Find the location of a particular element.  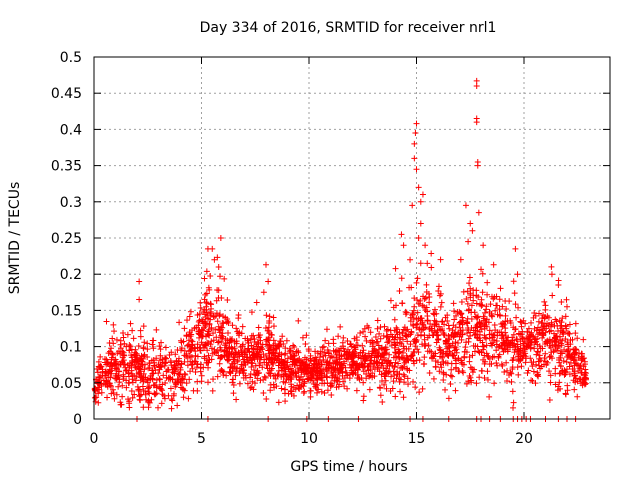

y-tick-label: 0.4 is located at coordinates (71, 130).